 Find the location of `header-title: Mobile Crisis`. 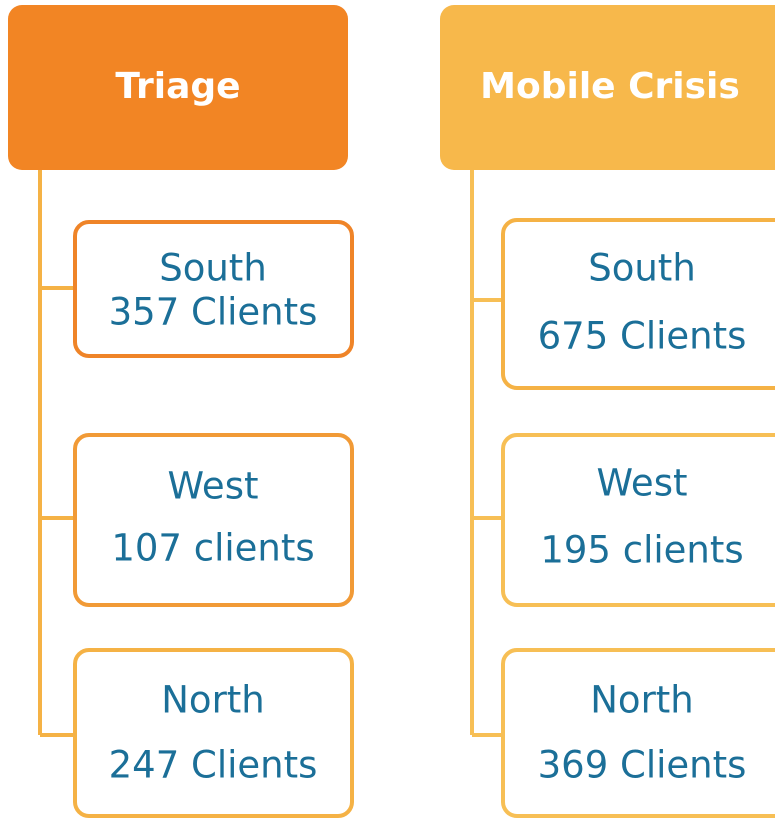

header-title: Mobile Crisis is located at coordinates (610, 86).